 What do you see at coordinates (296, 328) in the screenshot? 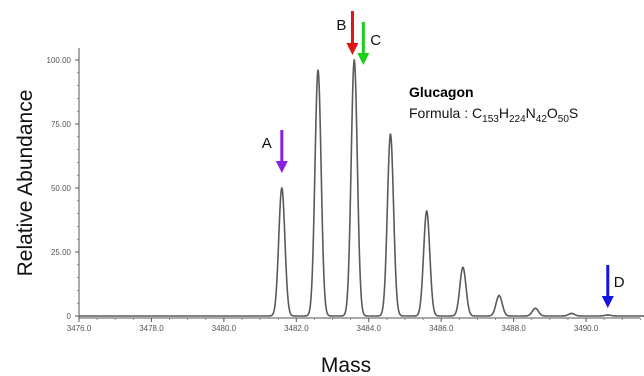
I see `x-tick-label: 3482.0` at bounding box center [296, 328].